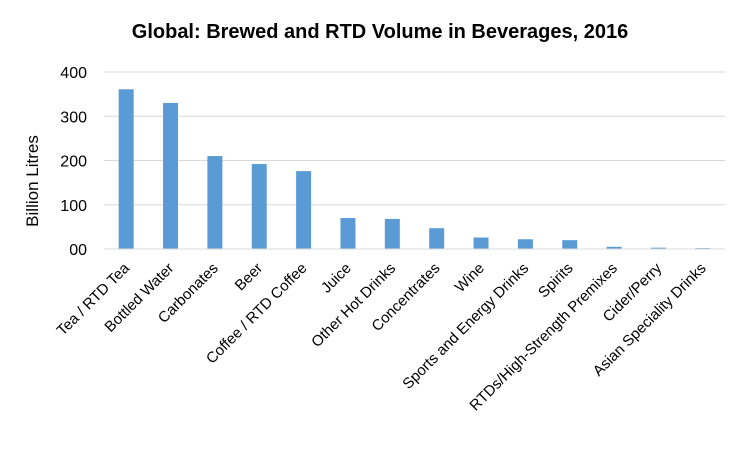  What do you see at coordinates (73, 73) in the screenshot?
I see `y-tick-label: 400` at bounding box center [73, 73].